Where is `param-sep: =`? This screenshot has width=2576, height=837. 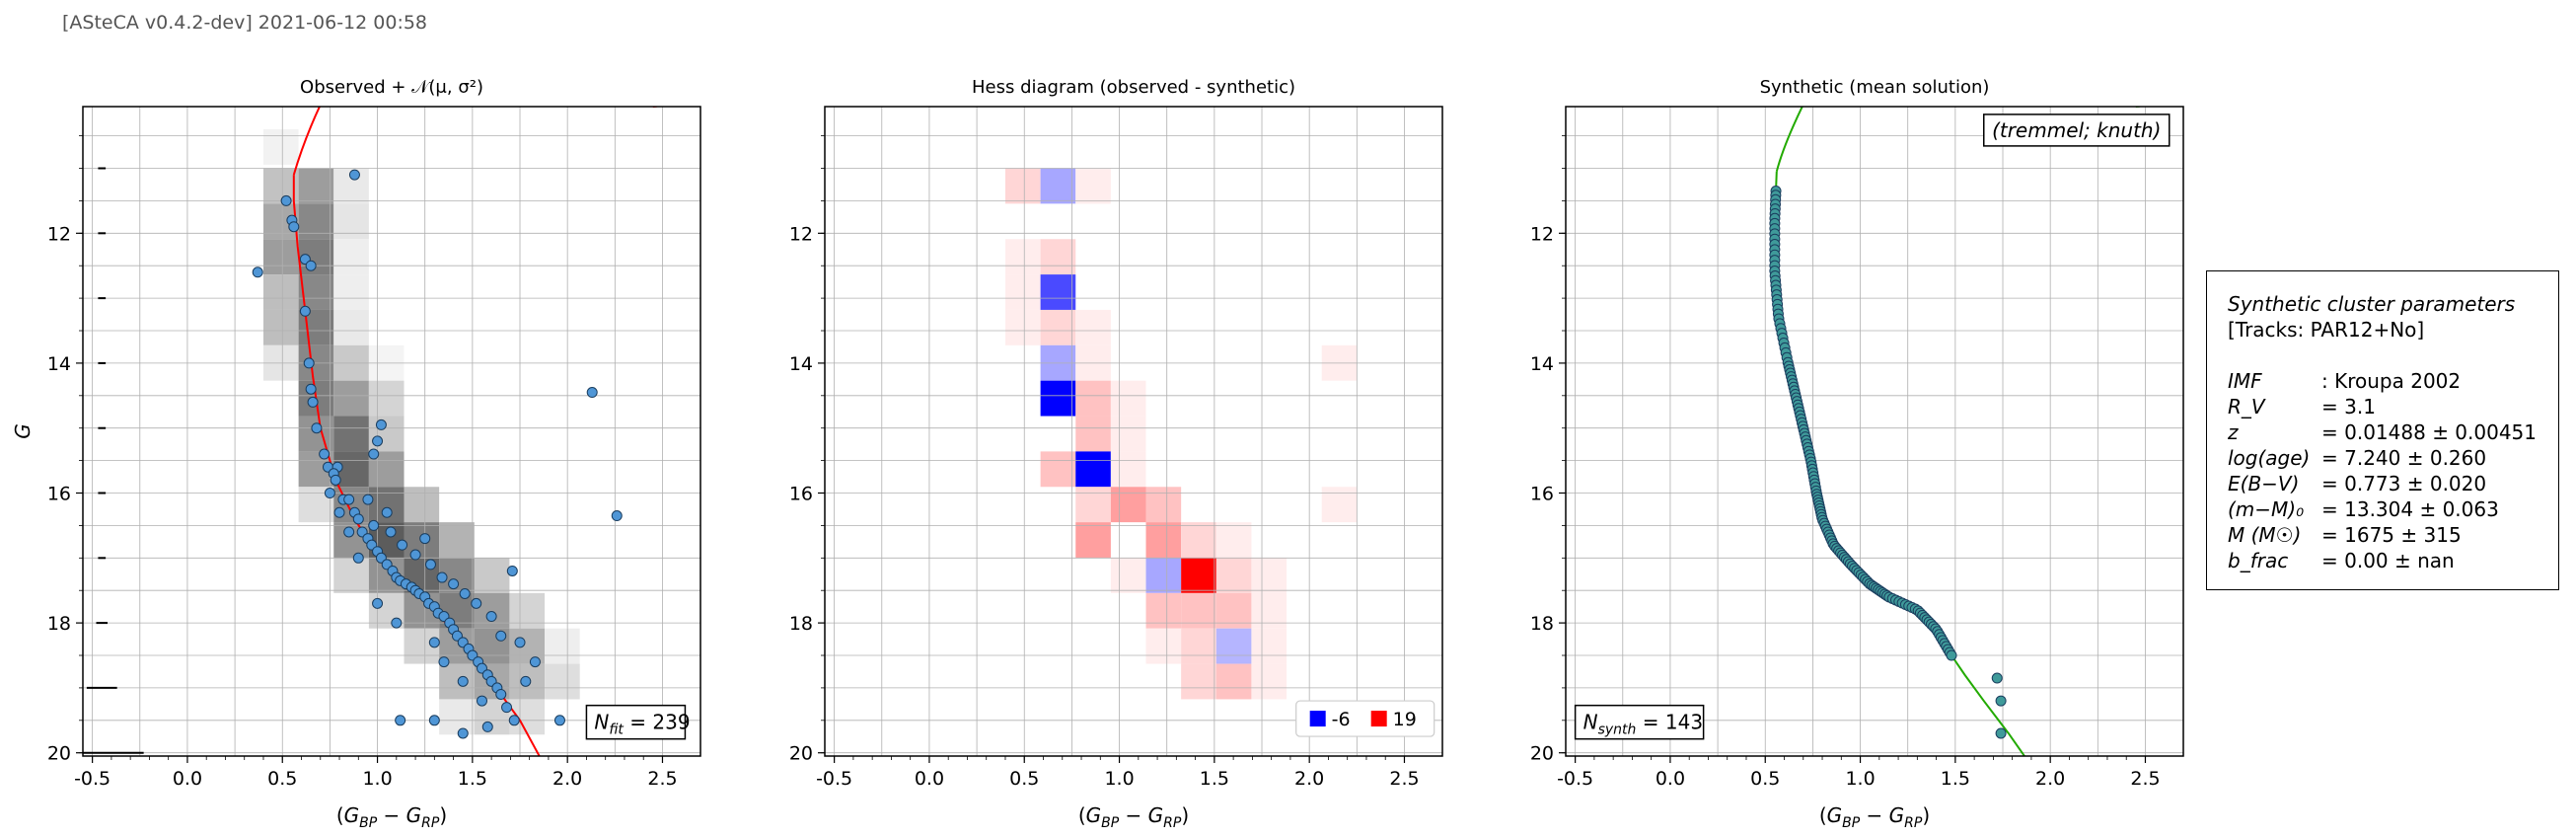
param-sep: = is located at coordinates (2333, 484).